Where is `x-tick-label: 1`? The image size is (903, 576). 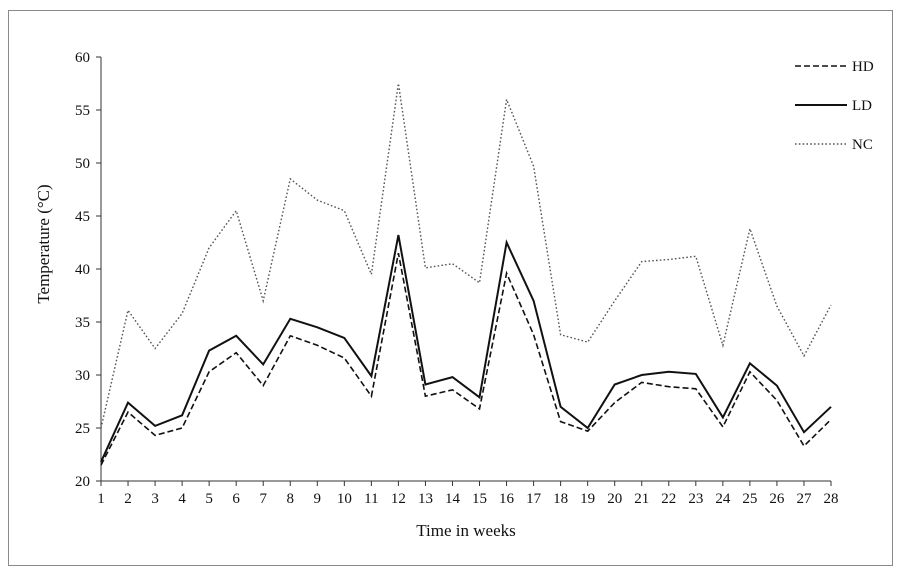
x-tick-label: 1 is located at coordinates (101, 499).